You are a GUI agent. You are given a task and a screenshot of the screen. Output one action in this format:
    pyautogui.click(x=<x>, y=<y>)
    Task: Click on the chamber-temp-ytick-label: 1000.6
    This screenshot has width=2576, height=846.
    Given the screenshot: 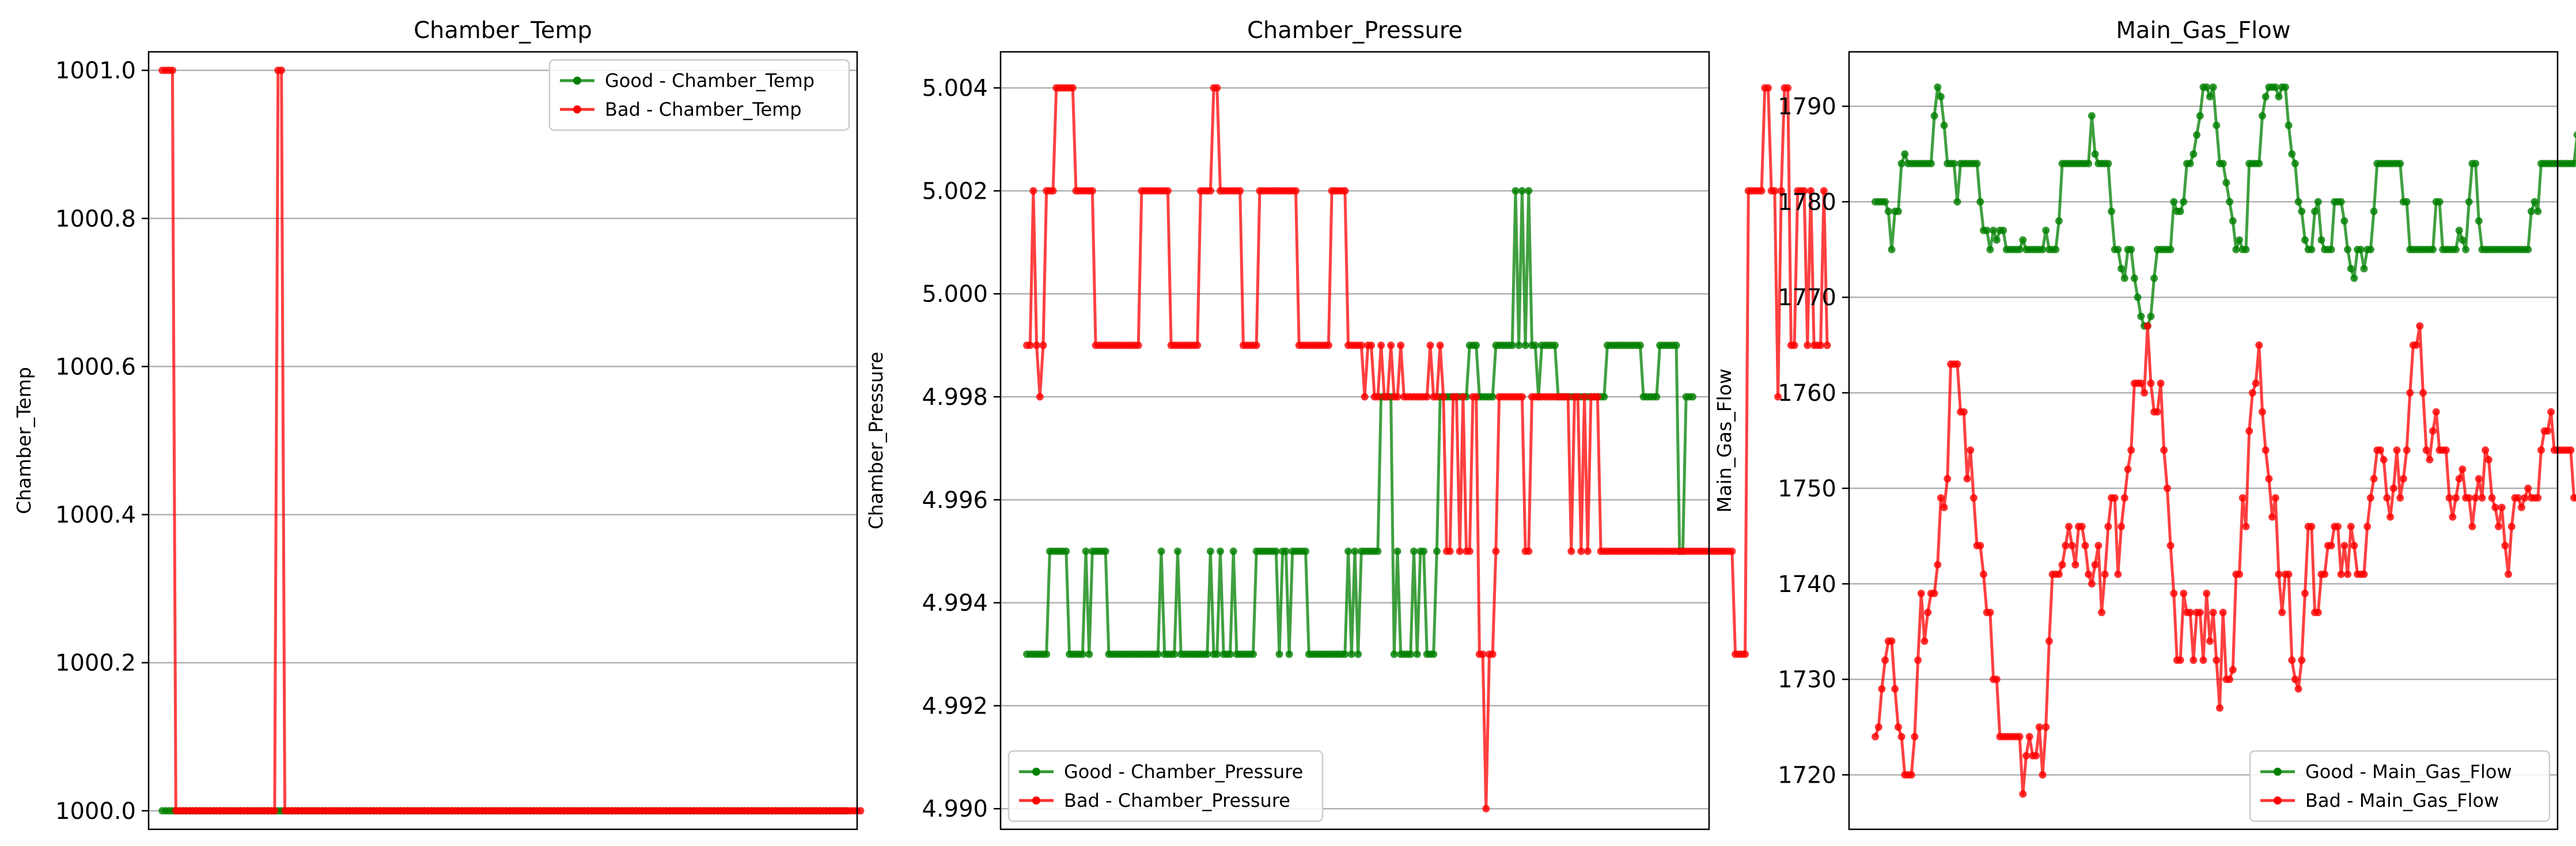 What is the action you would take?
    pyautogui.click(x=95, y=367)
    